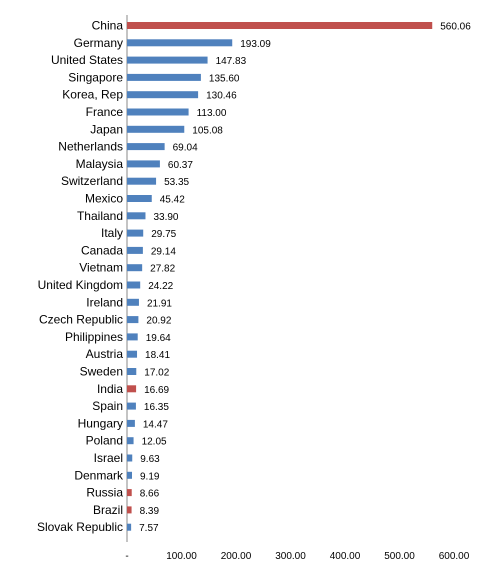 Image resolution: width=482 pixels, height=583 pixels. Describe the element at coordinates (150, 476) in the screenshot. I see `value-label: 9.19` at that location.